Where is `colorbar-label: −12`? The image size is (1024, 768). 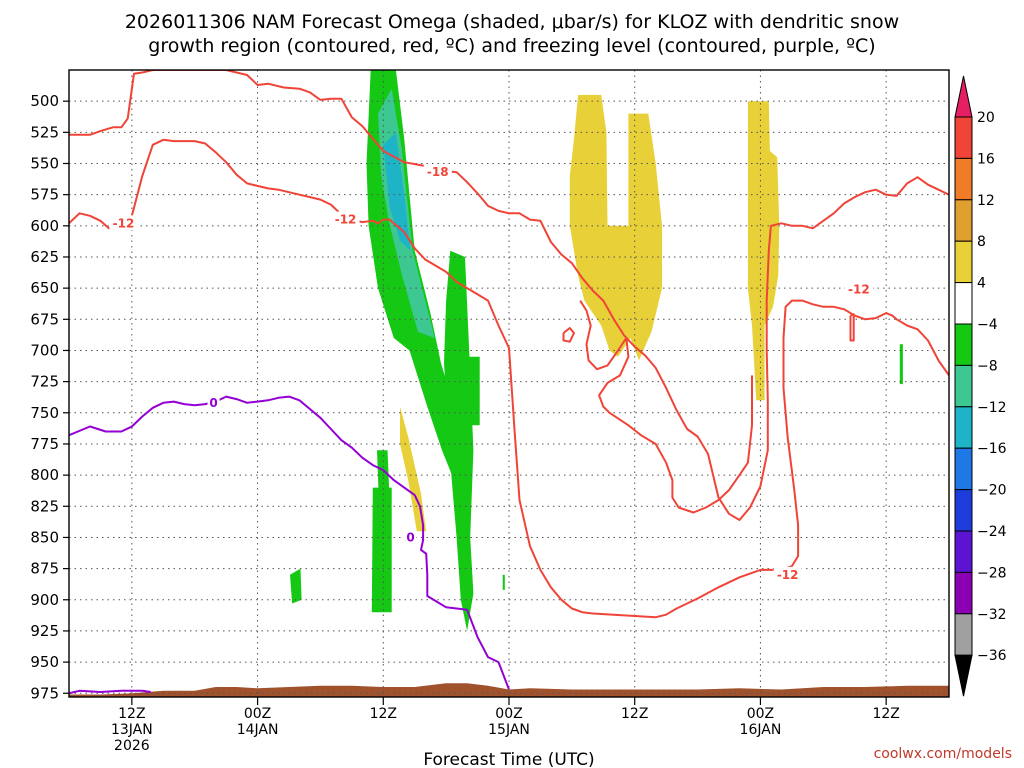 colorbar-label: −12 is located at coordinates (992, 408).